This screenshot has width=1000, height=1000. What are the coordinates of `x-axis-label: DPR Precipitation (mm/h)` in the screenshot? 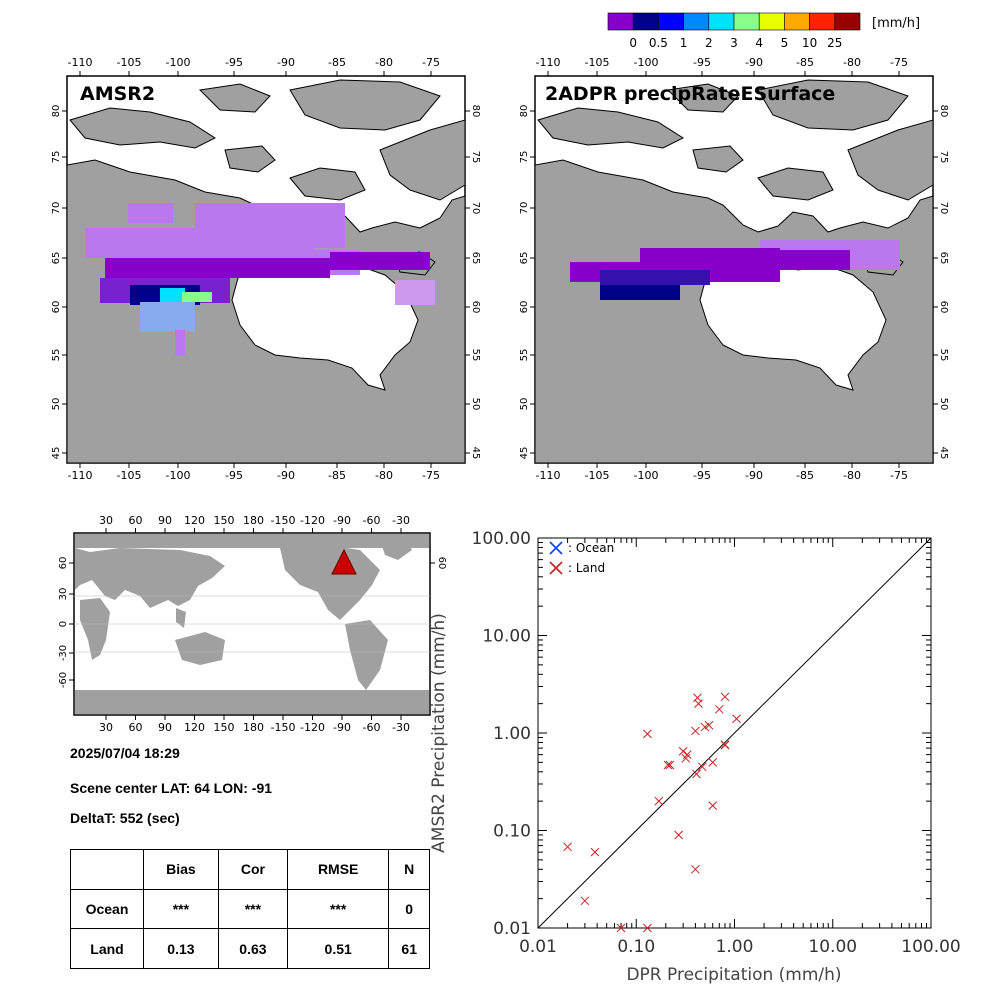 It's located at (733, 975).